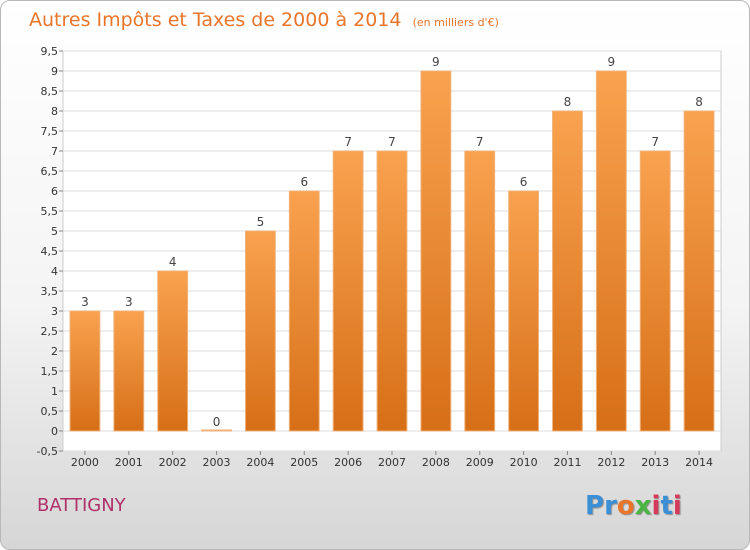 This screenshot has width=750, height=550. What do you see at coordinates (480, 462) in the screenshot?
I see `x-tick-label: 2009` at bounding box center [480, 462].